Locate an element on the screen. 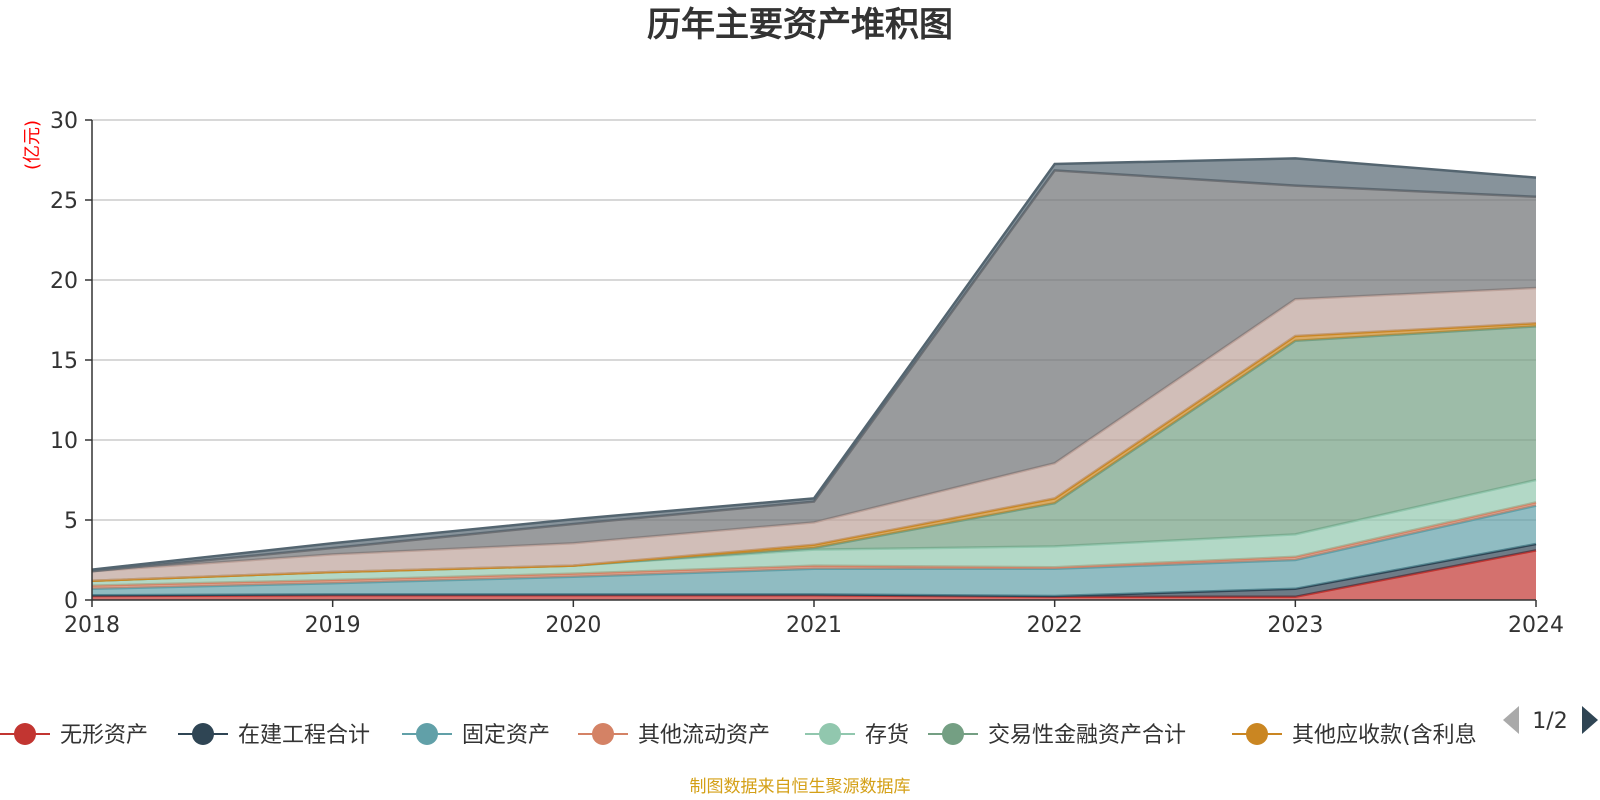 The height and width of the screenshot is (800, 1600). legend: 无形资产 在建工程合计 固定资产 其他流动资产 存货 交易性金融资产合计 其他应收款(含利息 is located at coordinates (738, 735).